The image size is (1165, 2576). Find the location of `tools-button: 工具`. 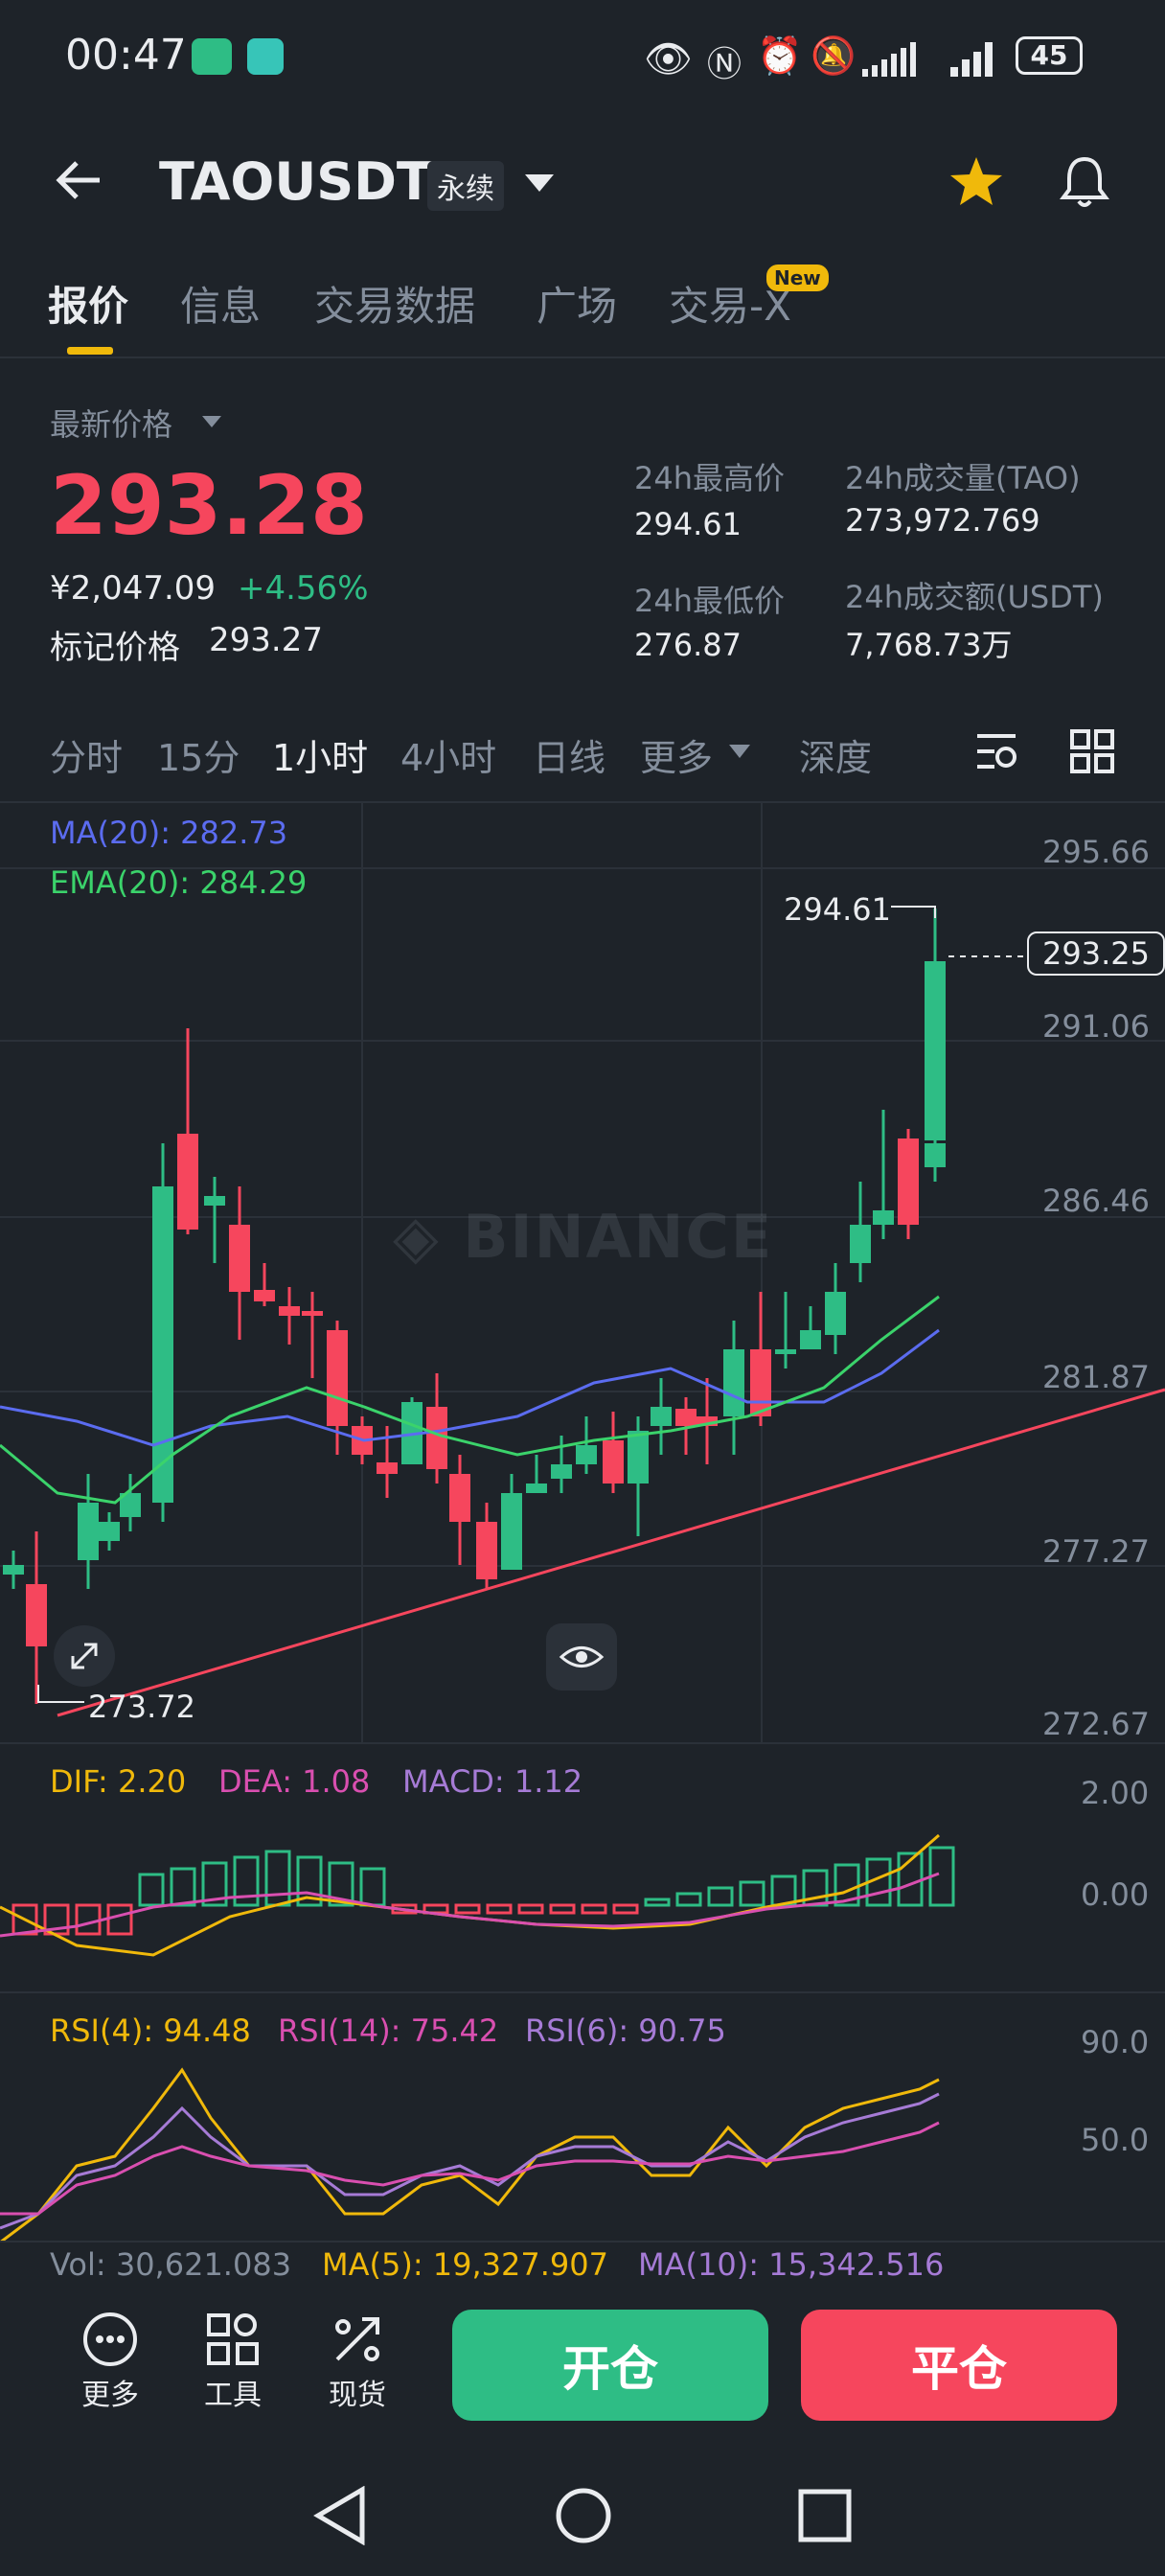

tools-button: 工具 is located at coordinates (233, 2363).